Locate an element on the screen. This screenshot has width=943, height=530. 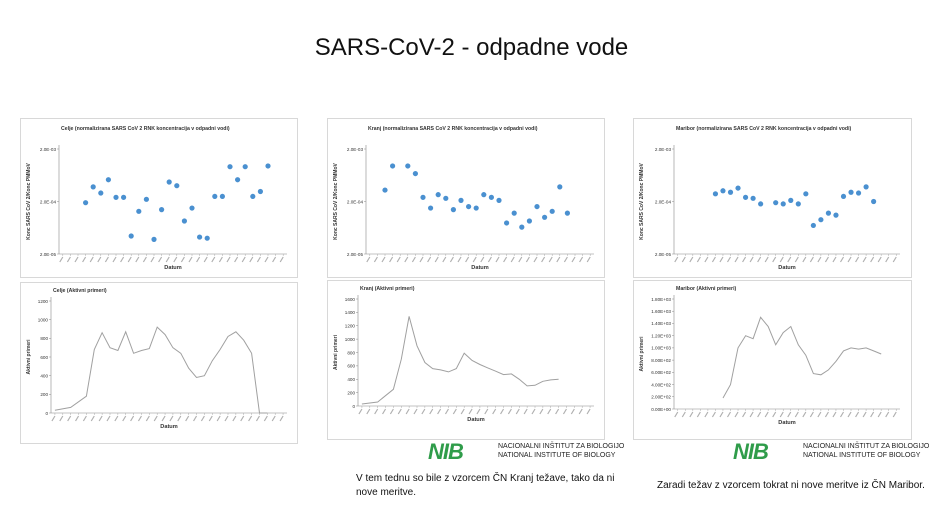
series-line is located at coordinates (460, 360).